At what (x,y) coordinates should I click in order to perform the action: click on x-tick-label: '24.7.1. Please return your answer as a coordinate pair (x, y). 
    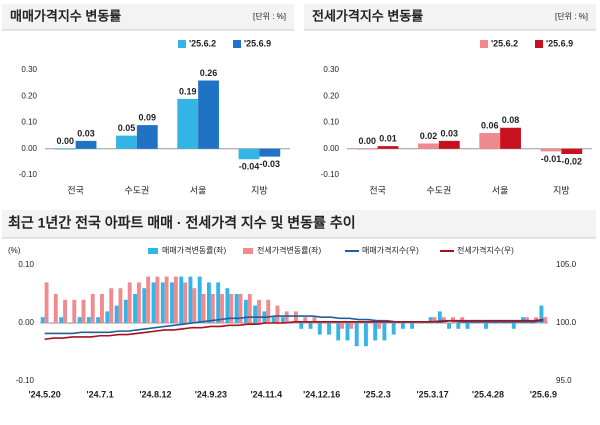
    Looking at the image, I should click on (99, 394).